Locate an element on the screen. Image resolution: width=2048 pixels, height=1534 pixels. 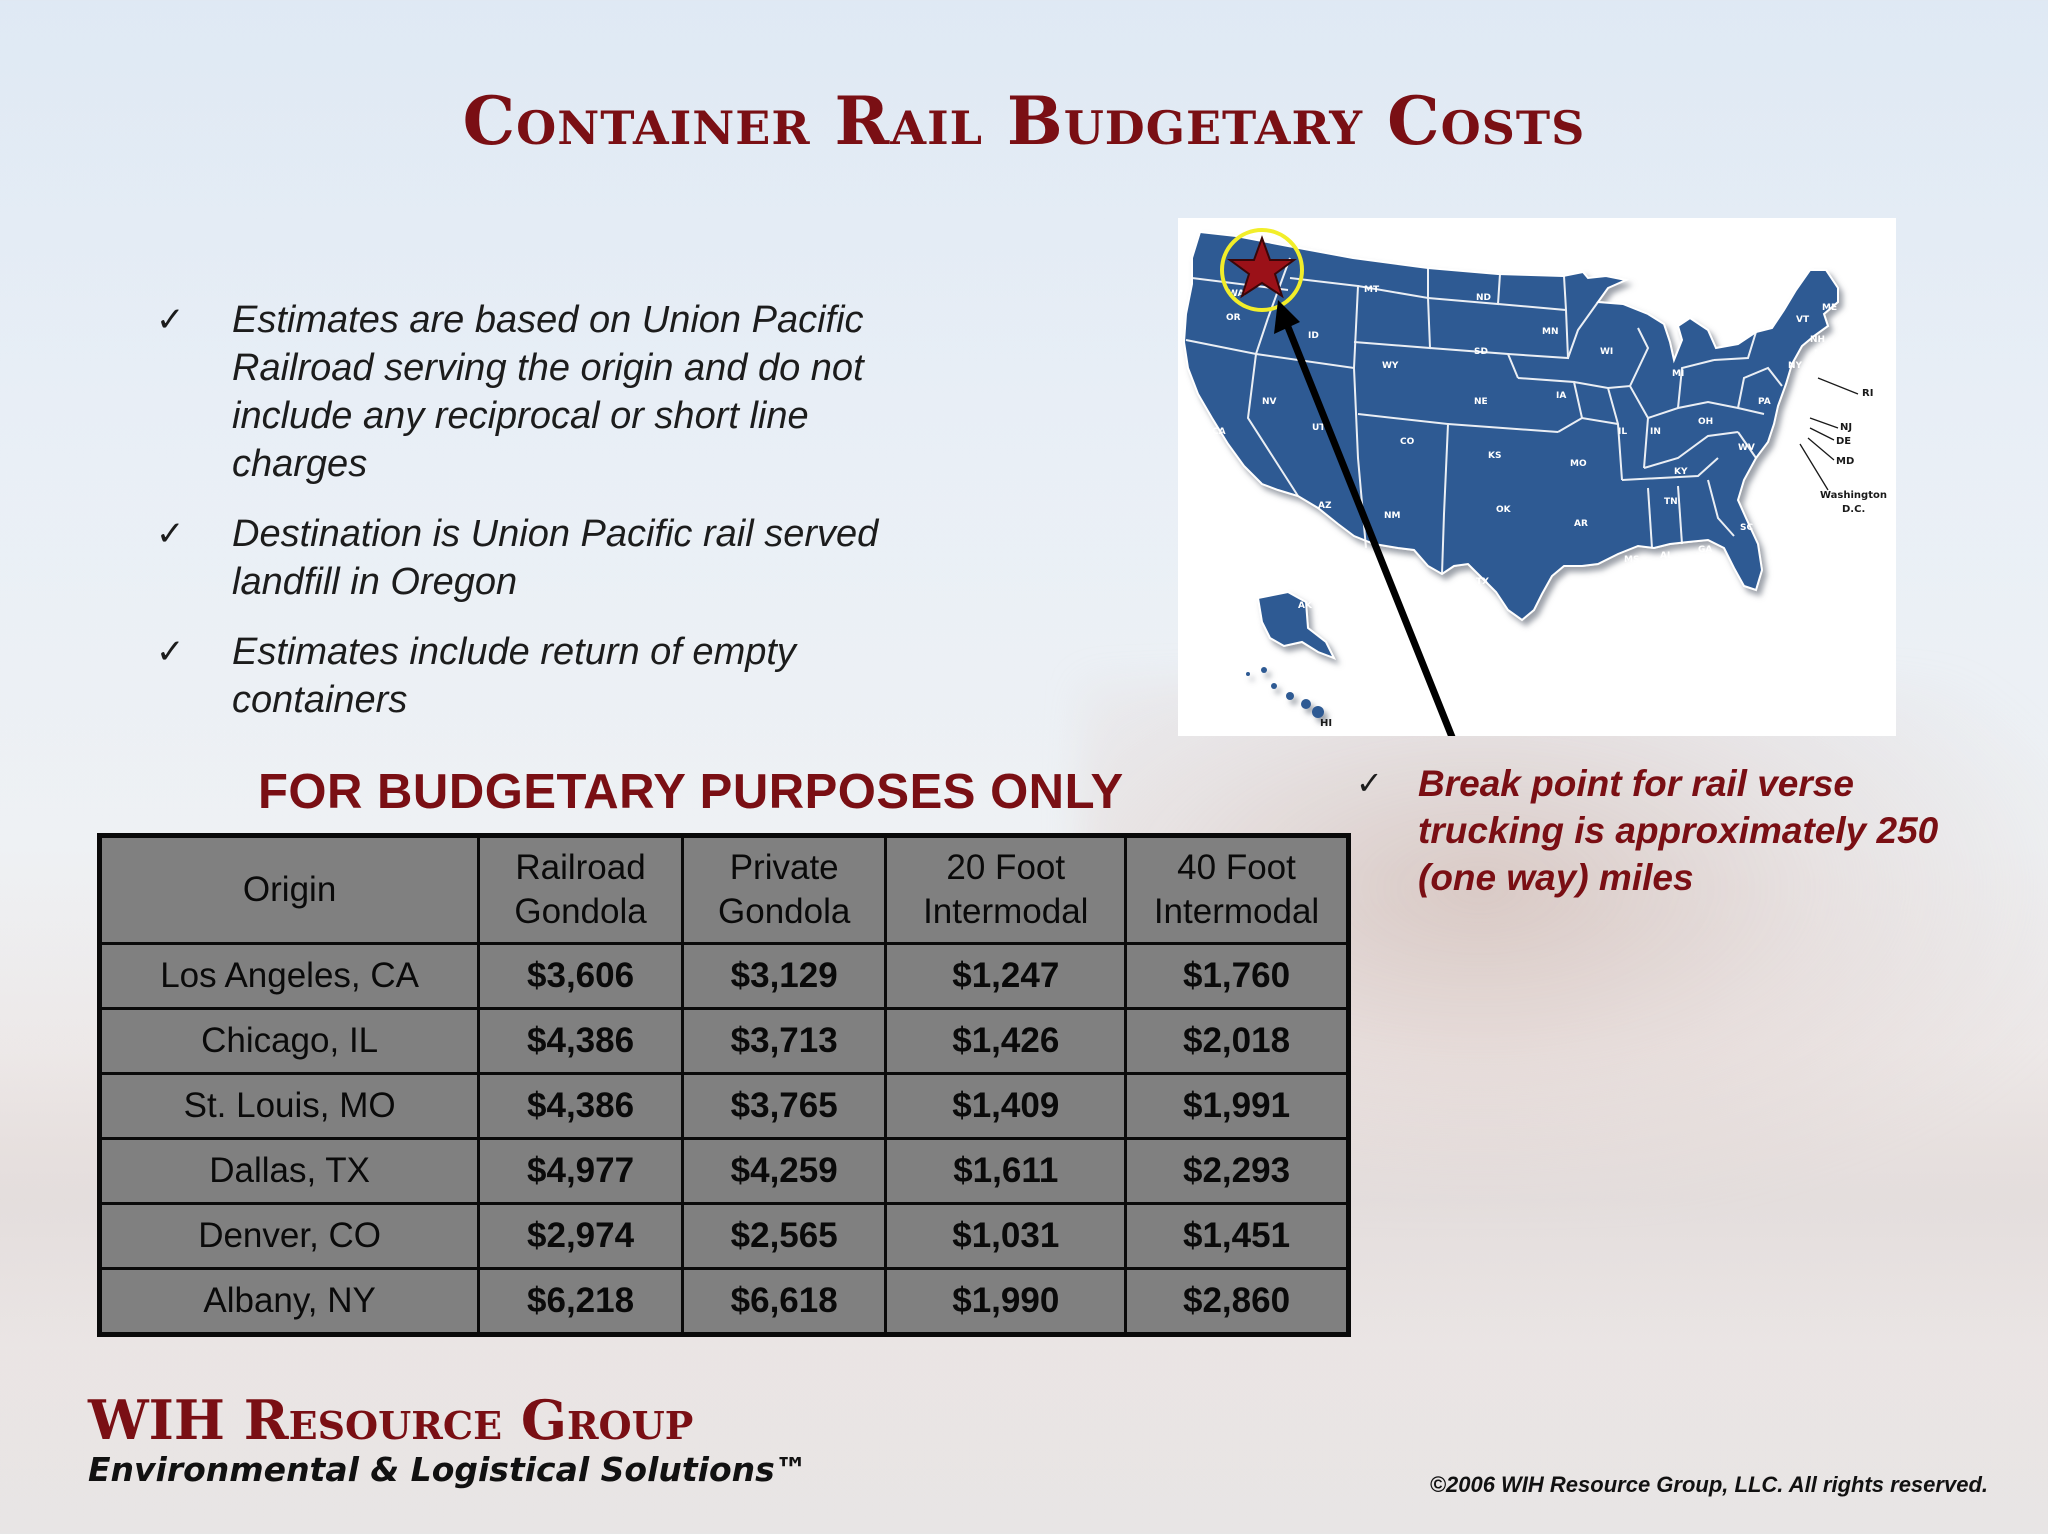
svg-text: NJ is located at coordinates (1846, 427).